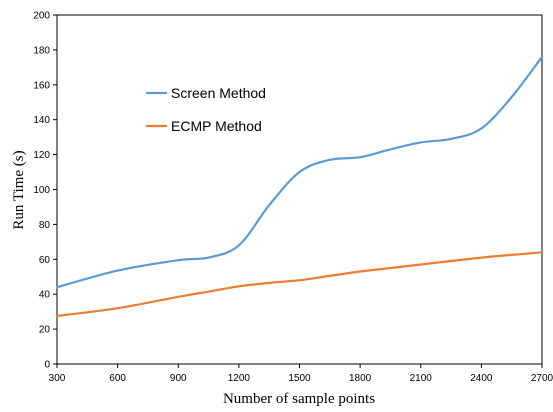  I want to click on y-tick-label: 40, so click(45, 295).